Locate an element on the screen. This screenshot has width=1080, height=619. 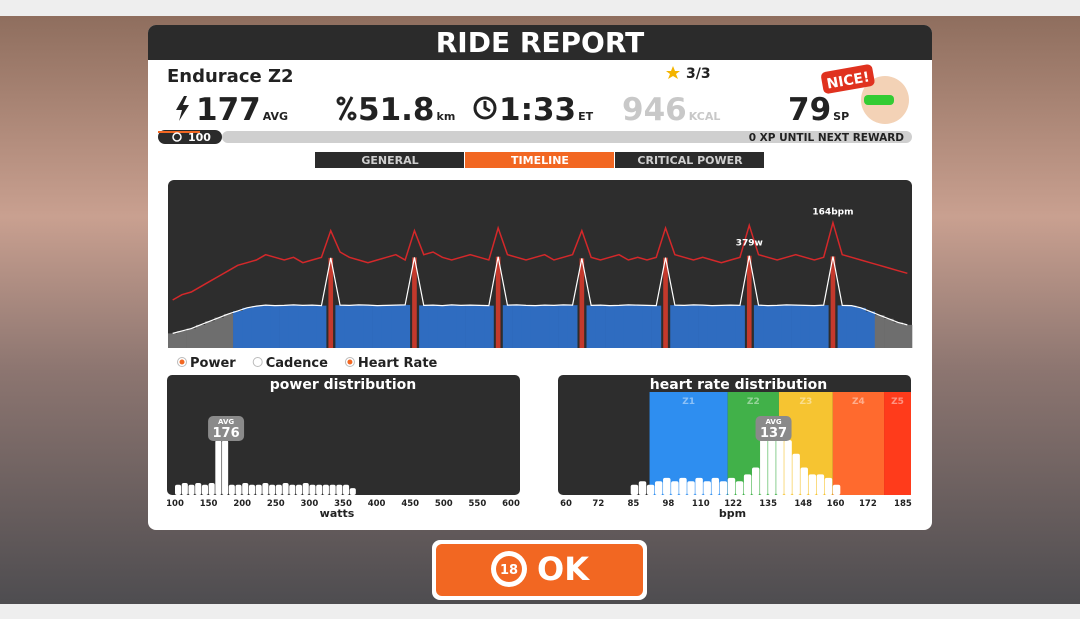
tab-label: CRITICAL POWER is located at coordinates (690, 160).